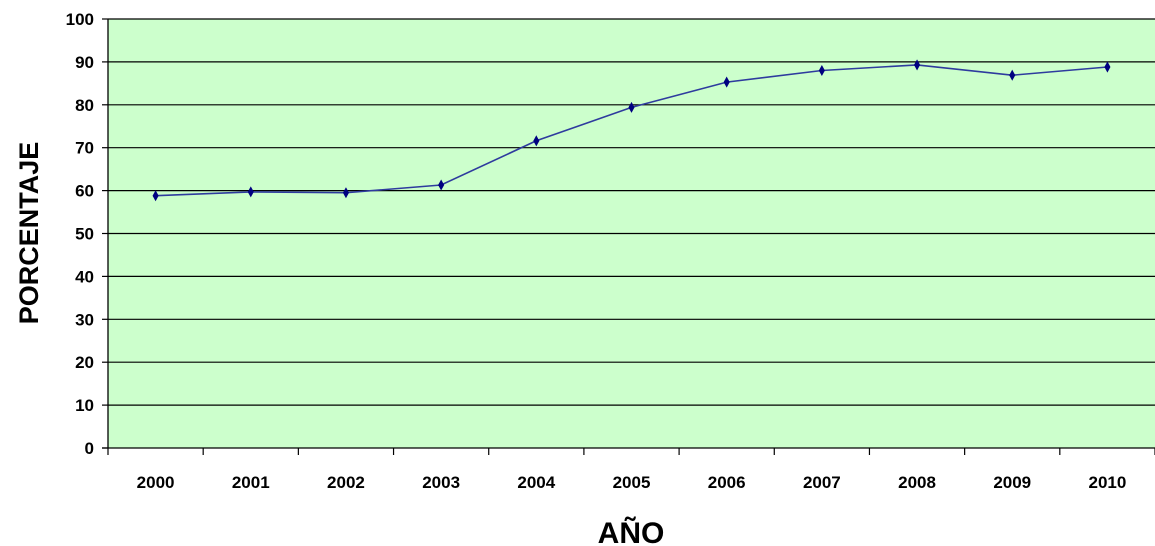 The image size is (1155, 546). I want to click on x-tick-label: 2000, so click(156, 482).